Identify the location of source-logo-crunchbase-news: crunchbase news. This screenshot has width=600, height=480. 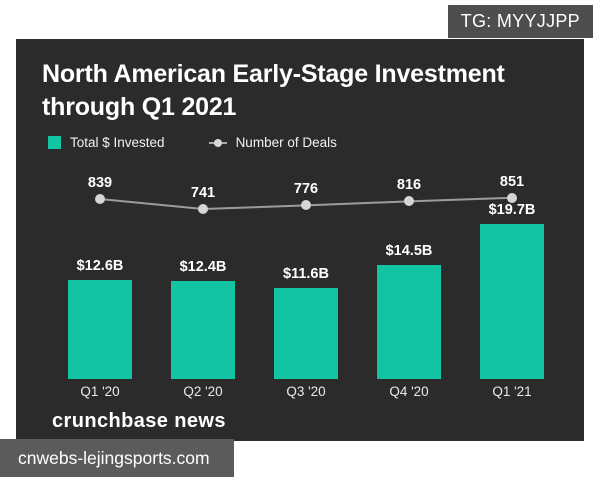
(139, 421).